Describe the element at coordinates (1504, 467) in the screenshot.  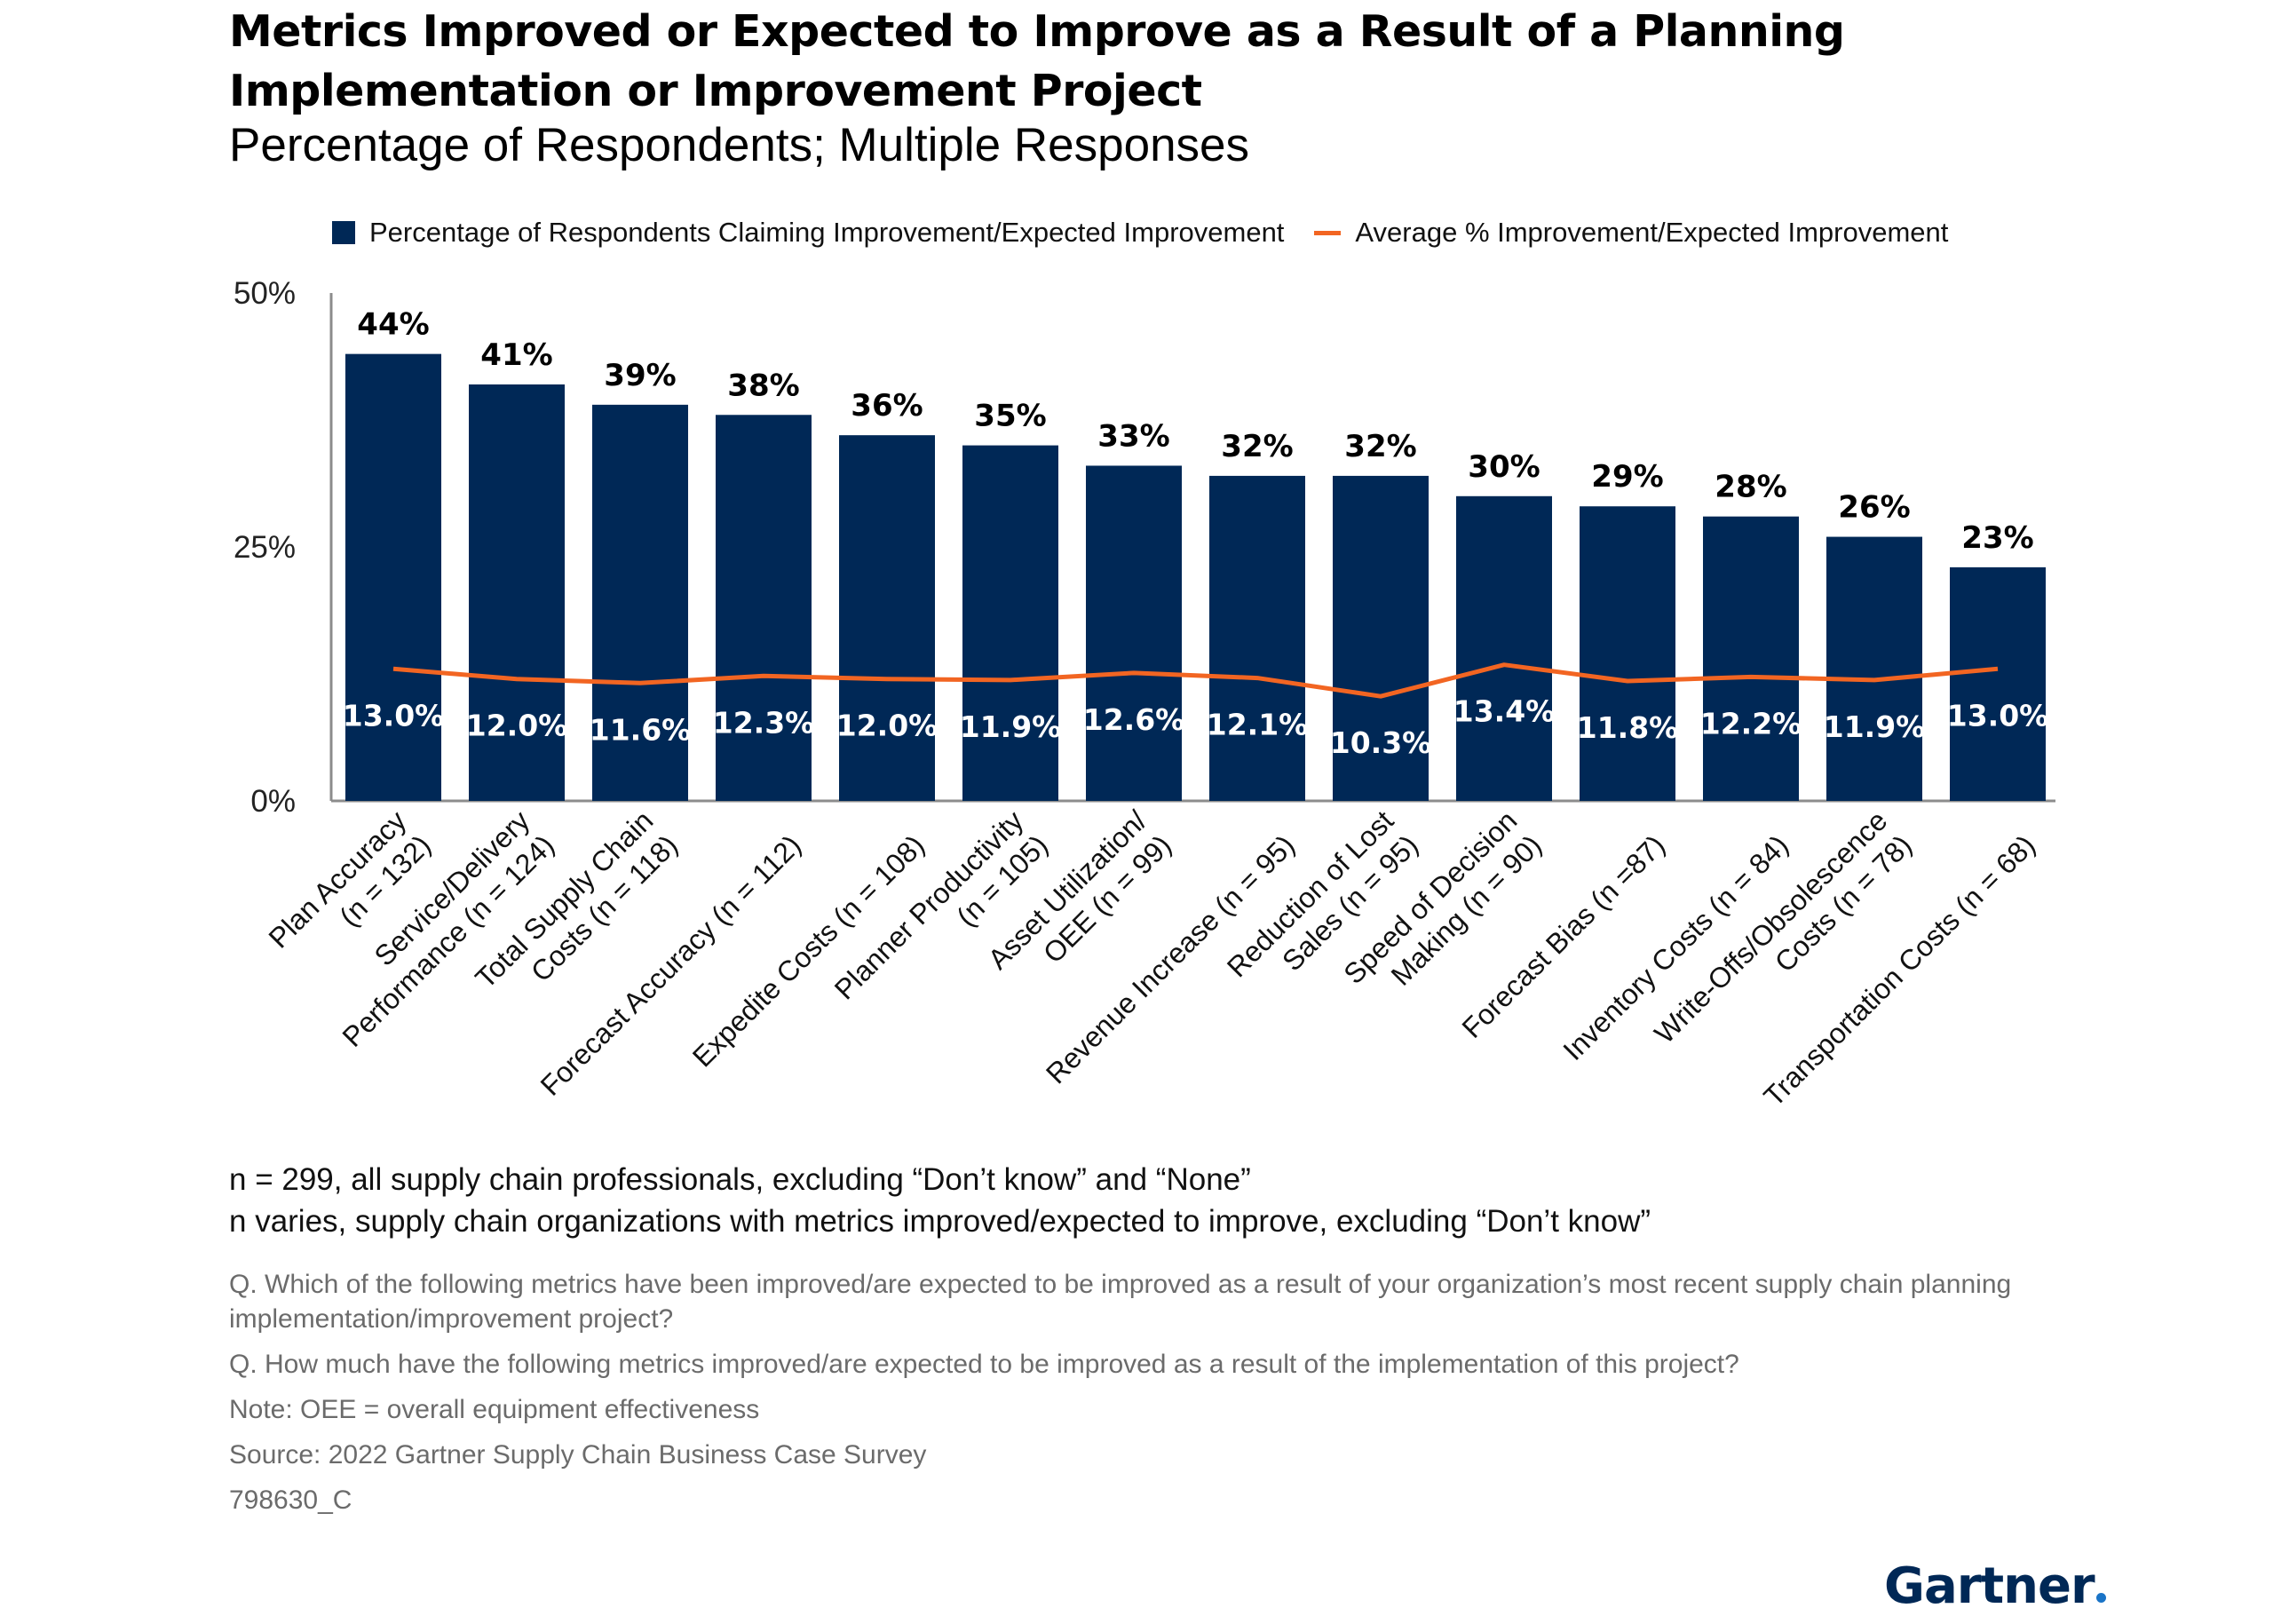
I see `bar-value-label: 30%` at that location.